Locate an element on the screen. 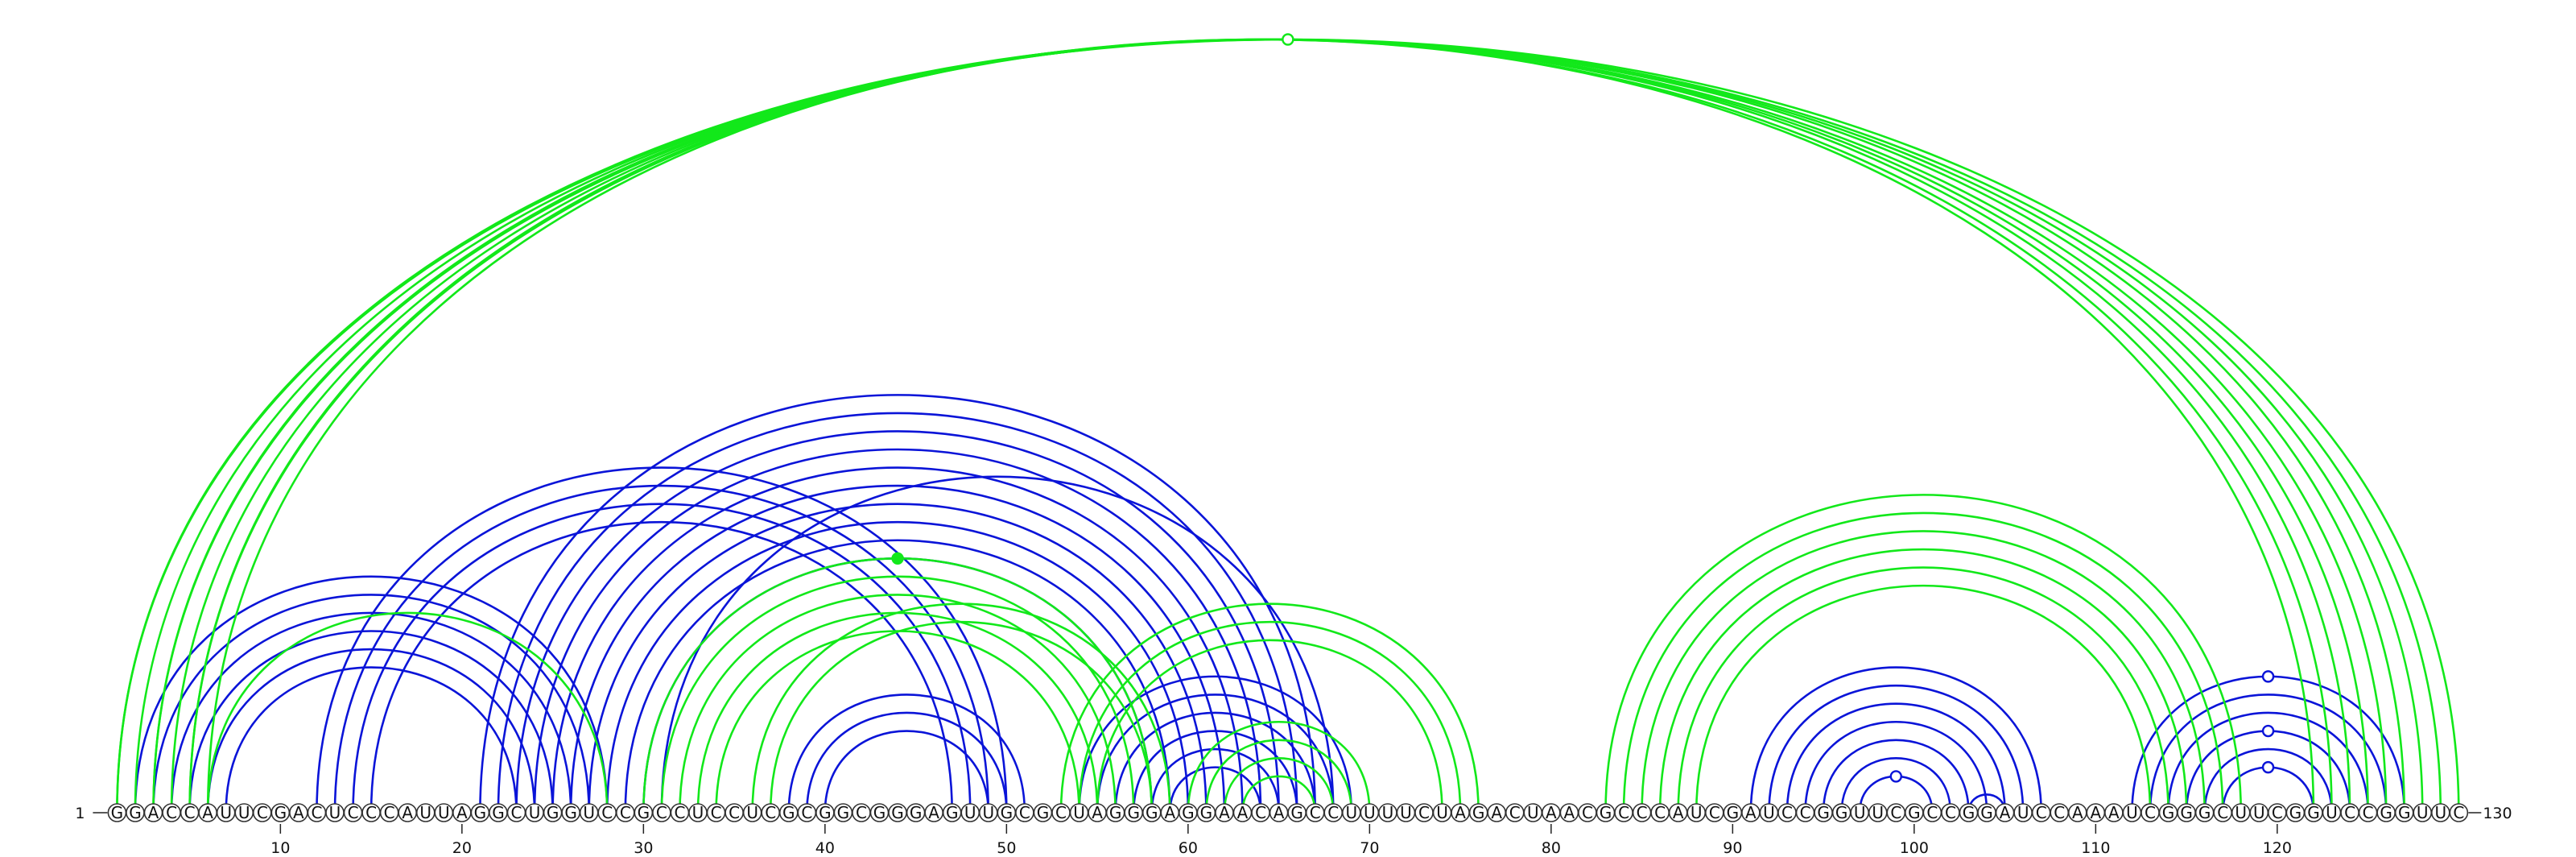  tick-label: 30 is located at coordinates (643, 848).